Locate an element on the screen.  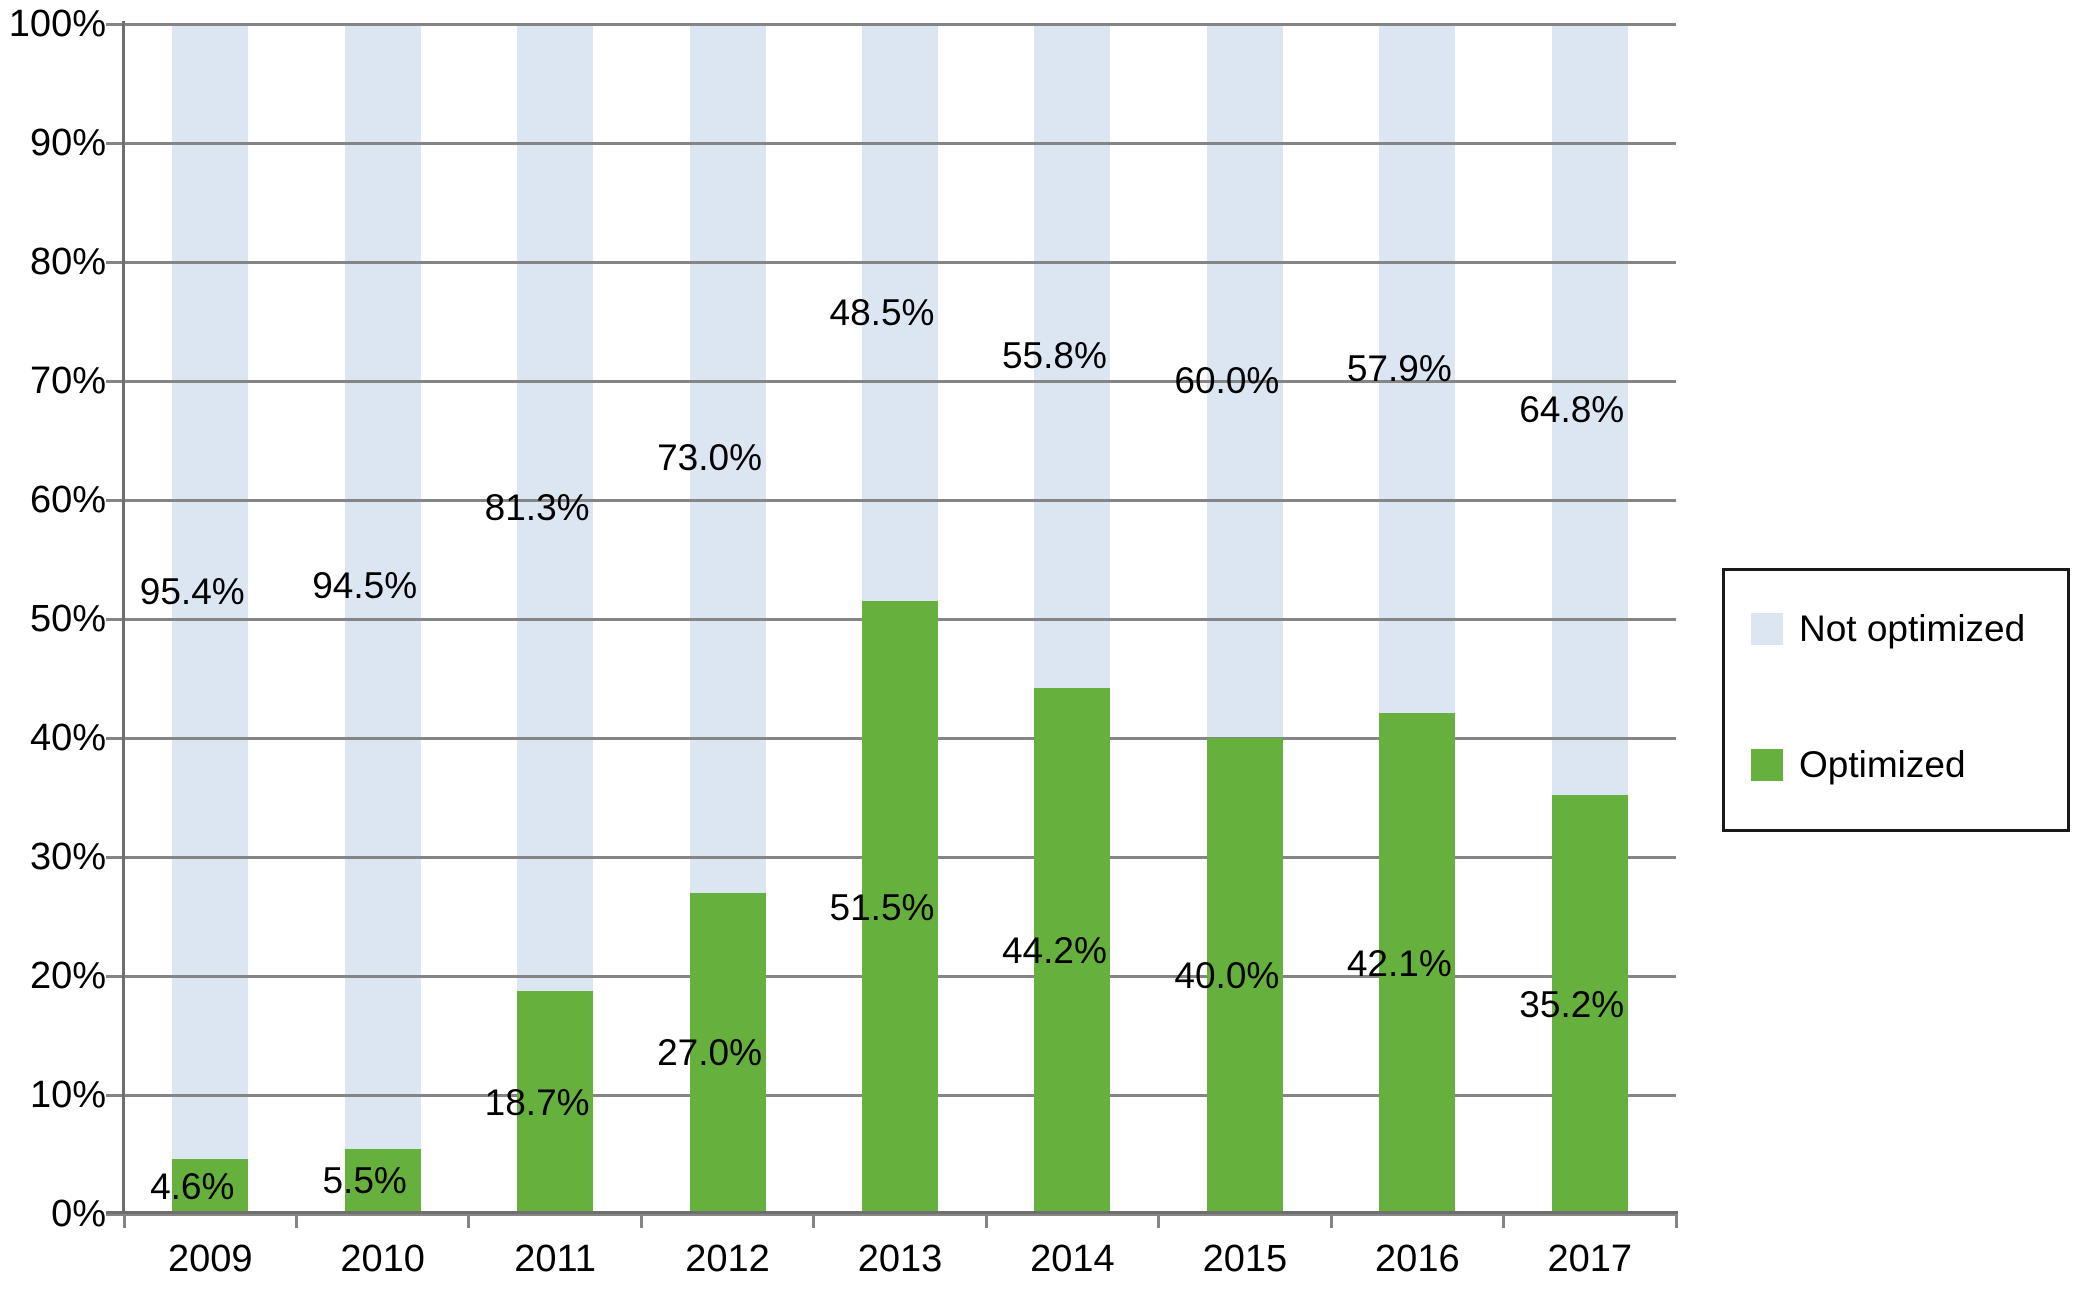
x-axis-label: 2016 is located at coordinates (1417, 1259).